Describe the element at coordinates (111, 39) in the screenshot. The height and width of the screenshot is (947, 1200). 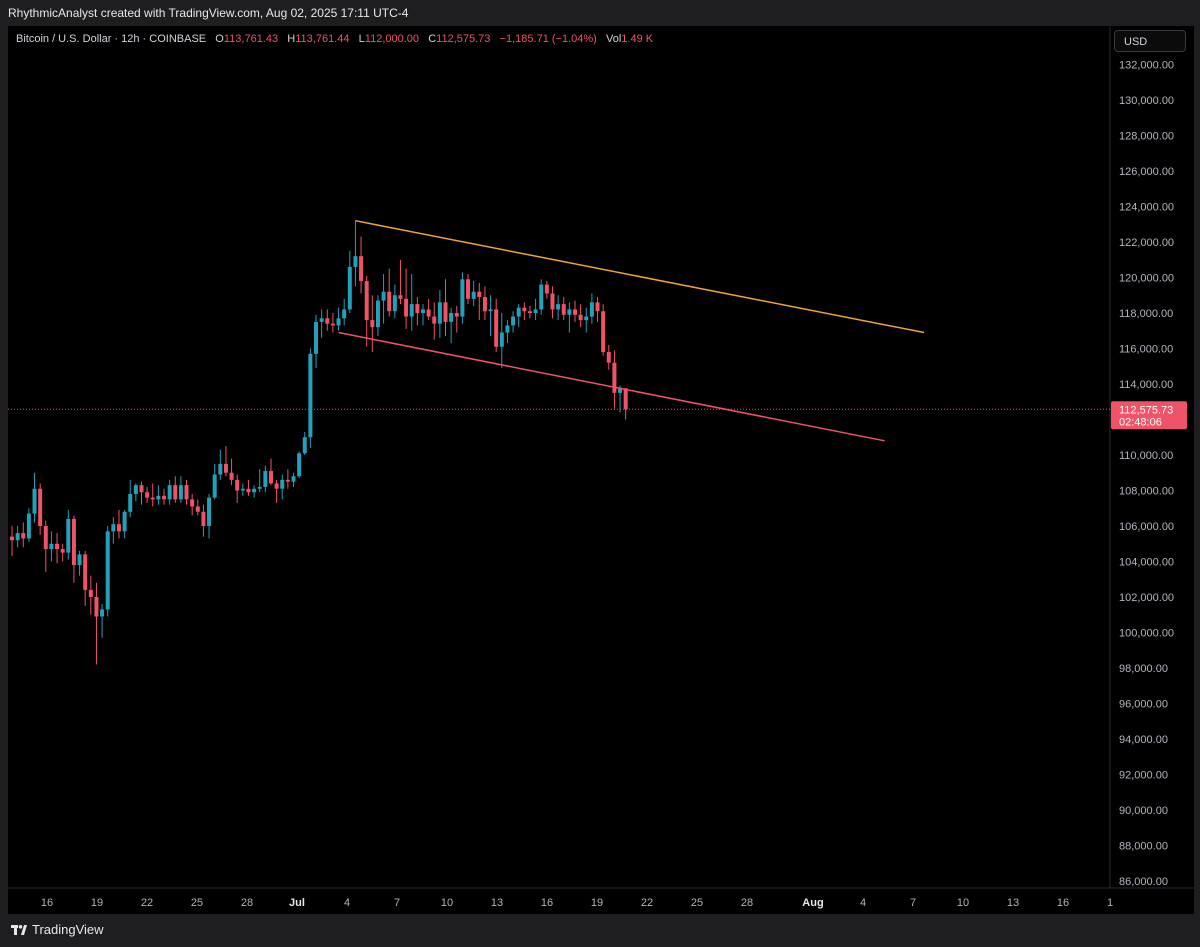
I see `symbol-name: Bitcoin / U.S. Dollar · 12h · COINBASE` at that location.